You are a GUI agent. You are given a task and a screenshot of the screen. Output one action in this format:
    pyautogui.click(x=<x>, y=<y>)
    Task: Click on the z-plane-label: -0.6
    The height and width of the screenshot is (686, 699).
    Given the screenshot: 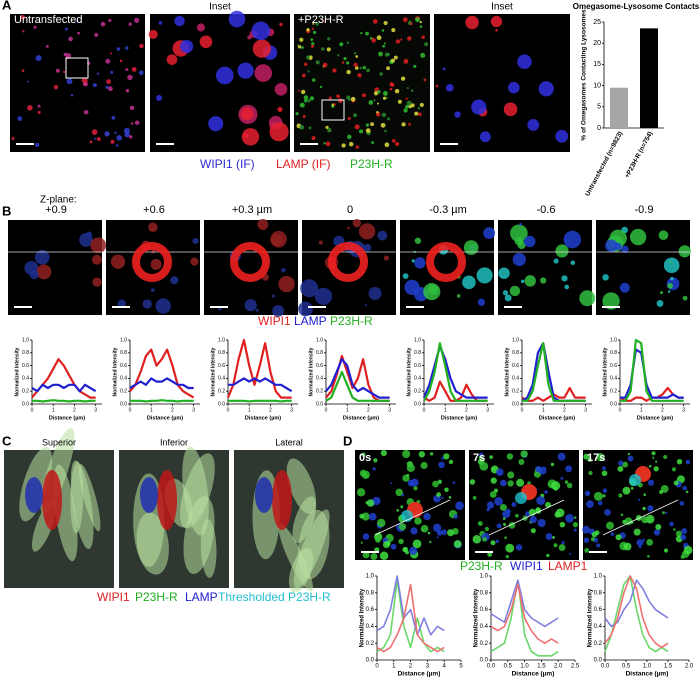 What is the action you would take?
    pyautogui.click(x=546, y=210)
    